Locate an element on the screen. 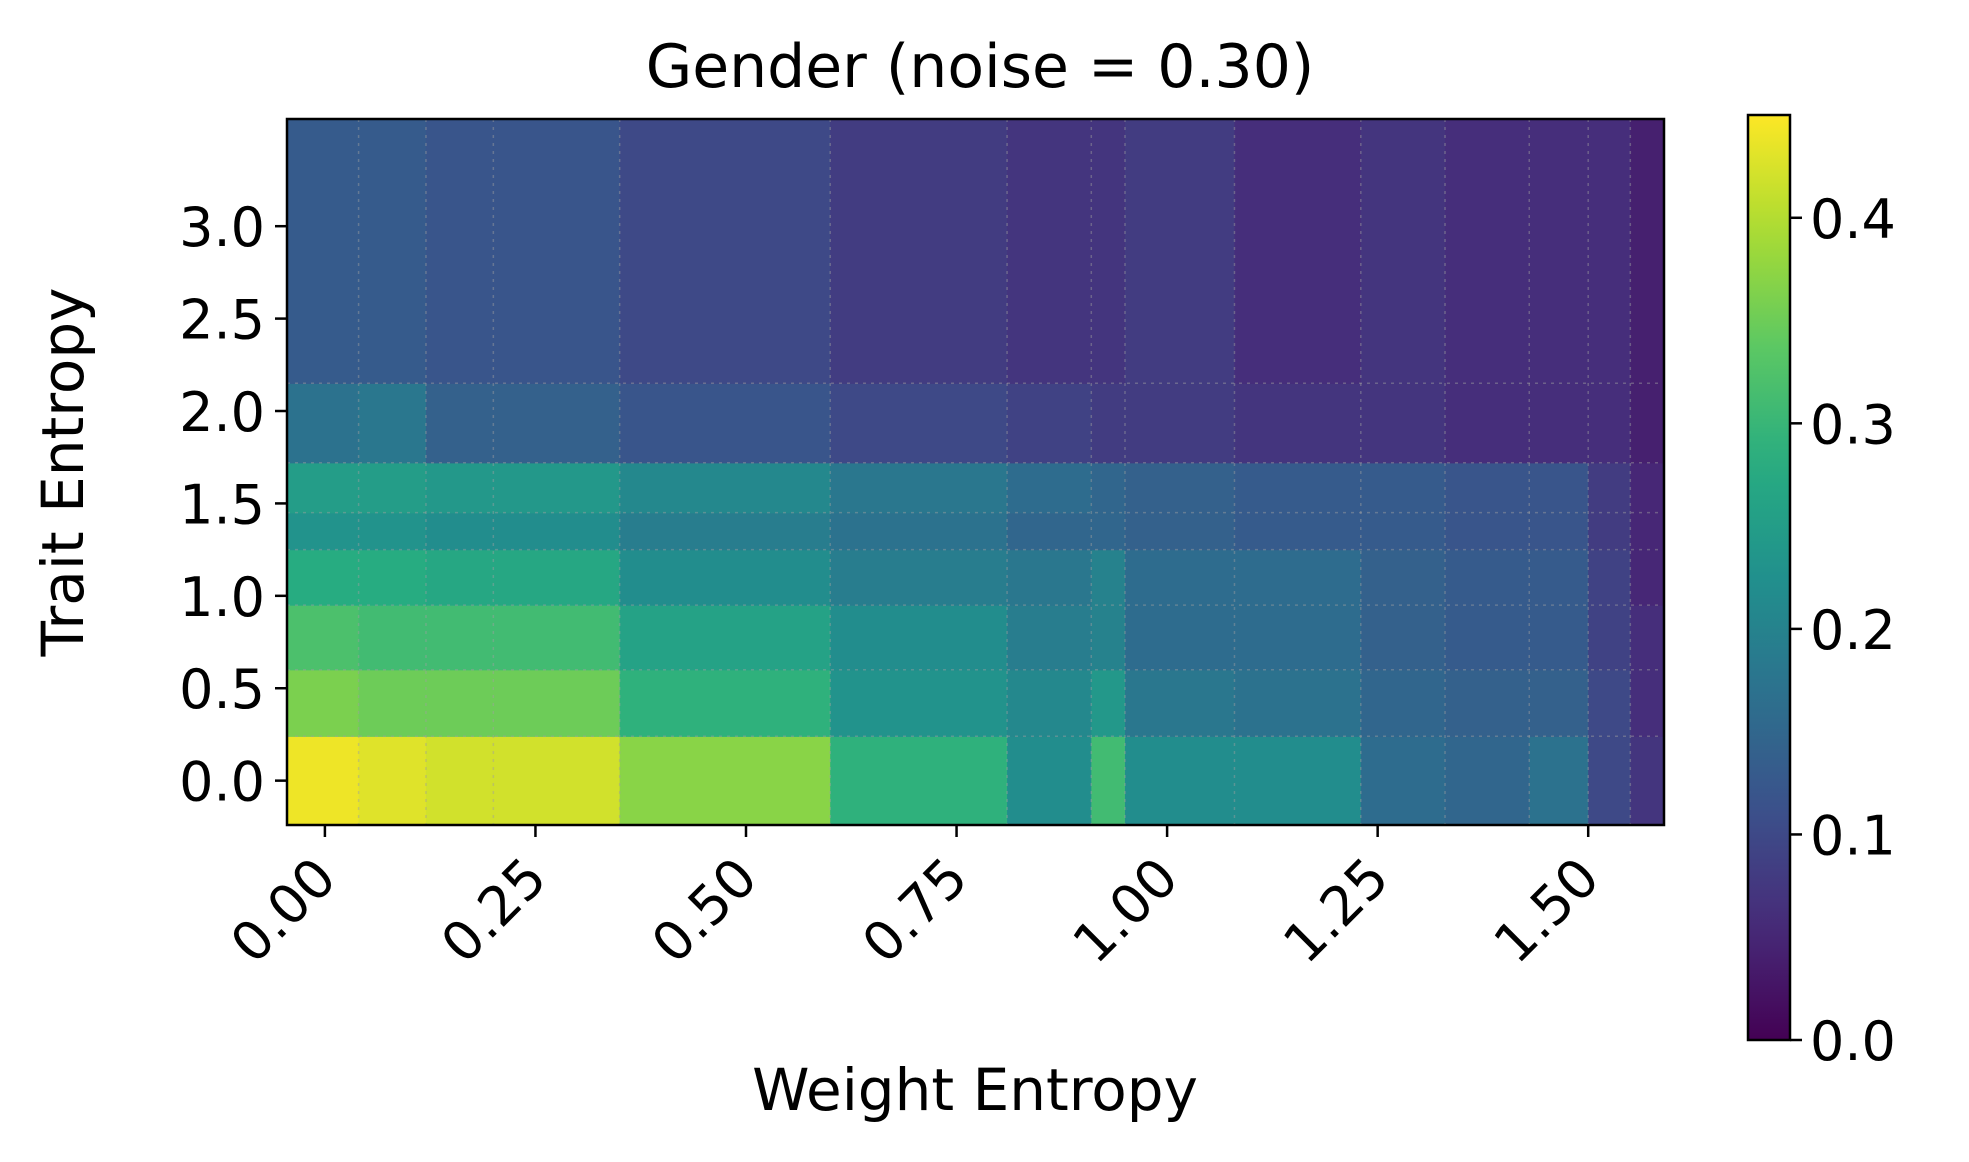  chart-title: Gender (noise = 0.30) is located at coordinates (980, 67).